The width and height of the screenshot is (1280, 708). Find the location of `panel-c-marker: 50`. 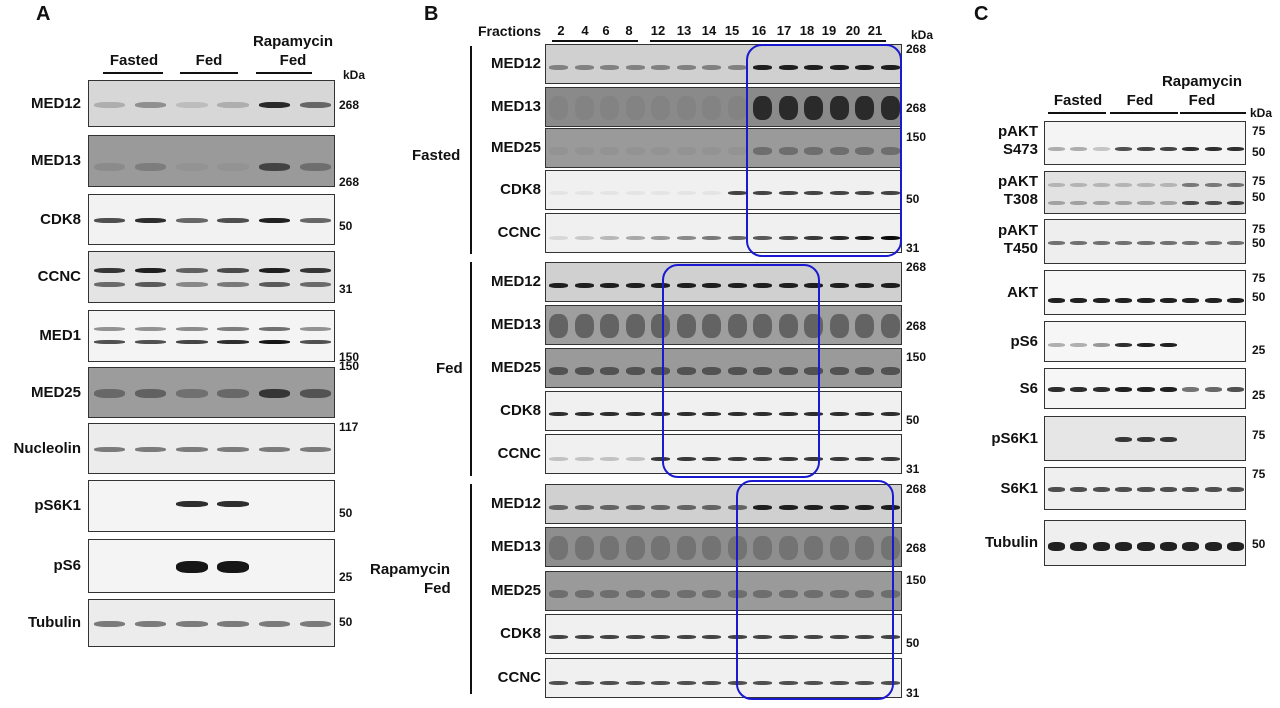

panel-c-marker: 50 is located at coordinates (1259, 196).